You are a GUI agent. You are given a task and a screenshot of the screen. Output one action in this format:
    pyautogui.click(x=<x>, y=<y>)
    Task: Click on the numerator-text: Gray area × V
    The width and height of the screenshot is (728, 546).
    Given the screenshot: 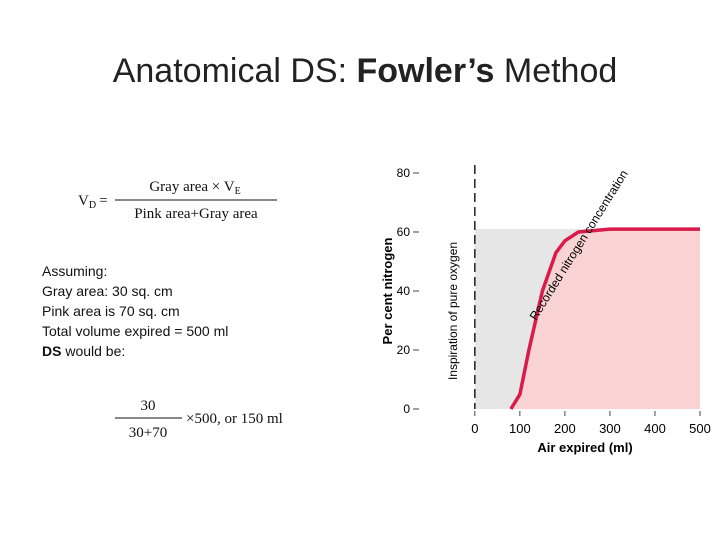 What is the action you would take?
    pyautogui.click(x=191, y=187)
    